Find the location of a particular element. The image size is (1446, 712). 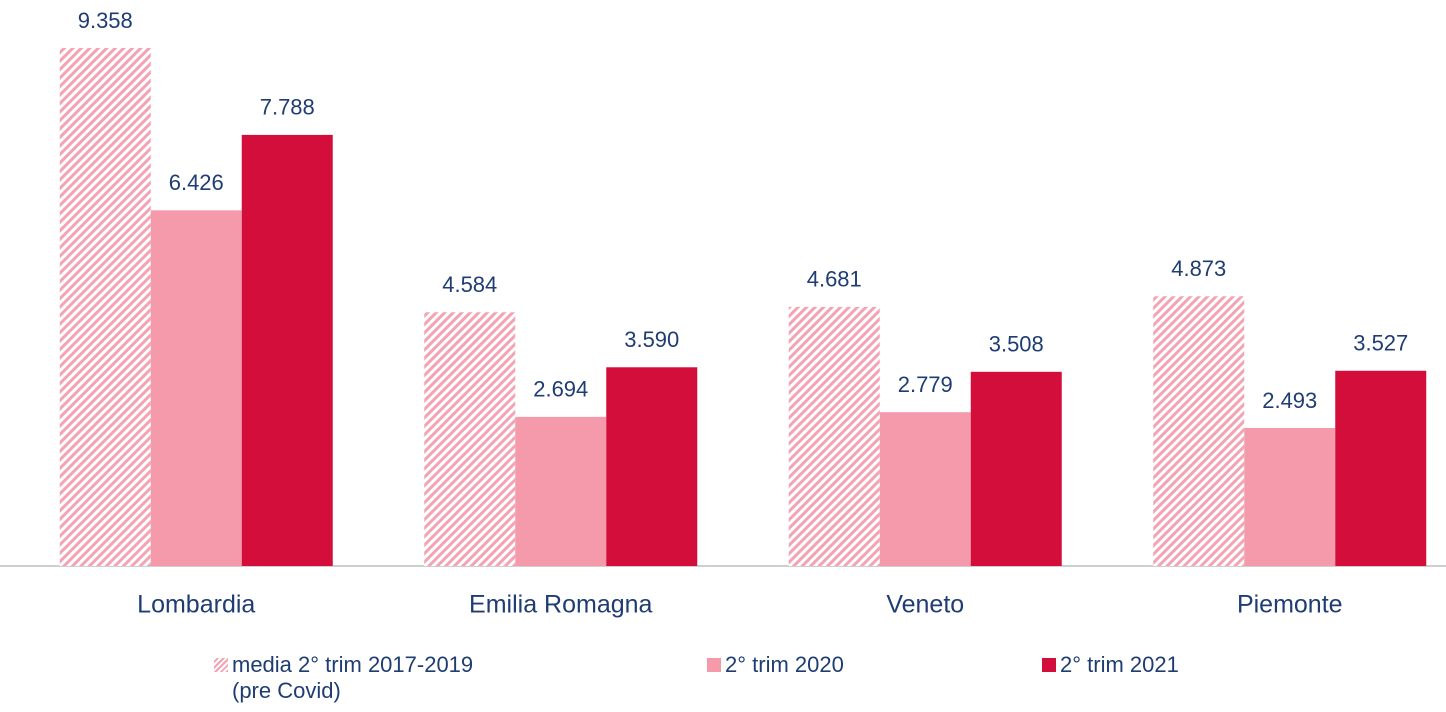

data-label: 4.873 is located at coordinates (1198, 268).